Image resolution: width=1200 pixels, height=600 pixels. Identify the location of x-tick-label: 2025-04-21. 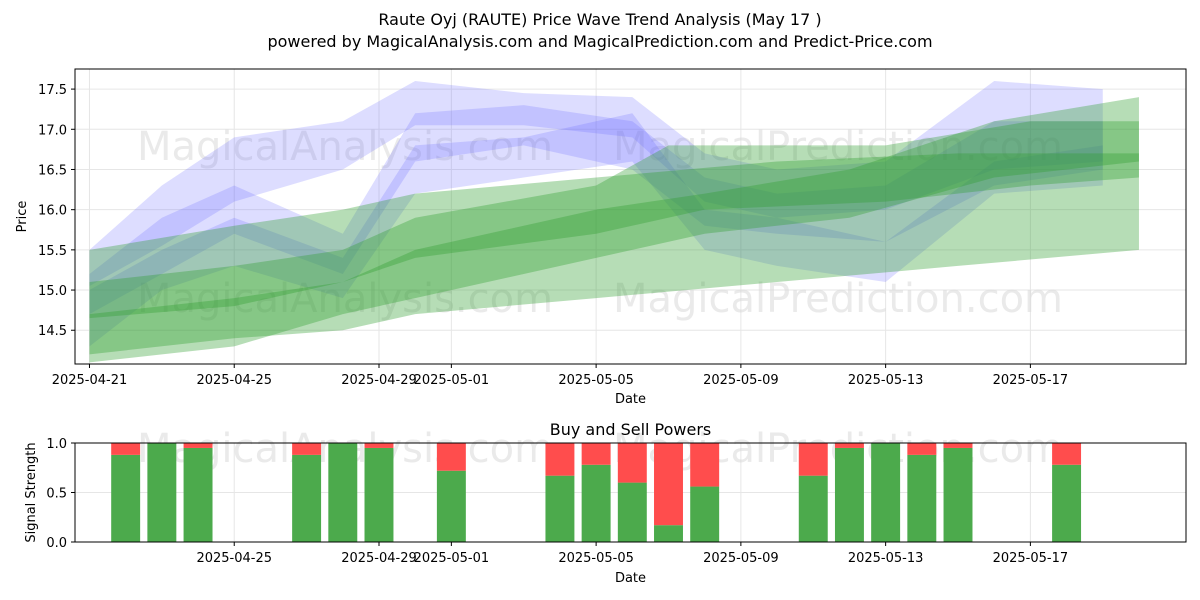
(90, 380).